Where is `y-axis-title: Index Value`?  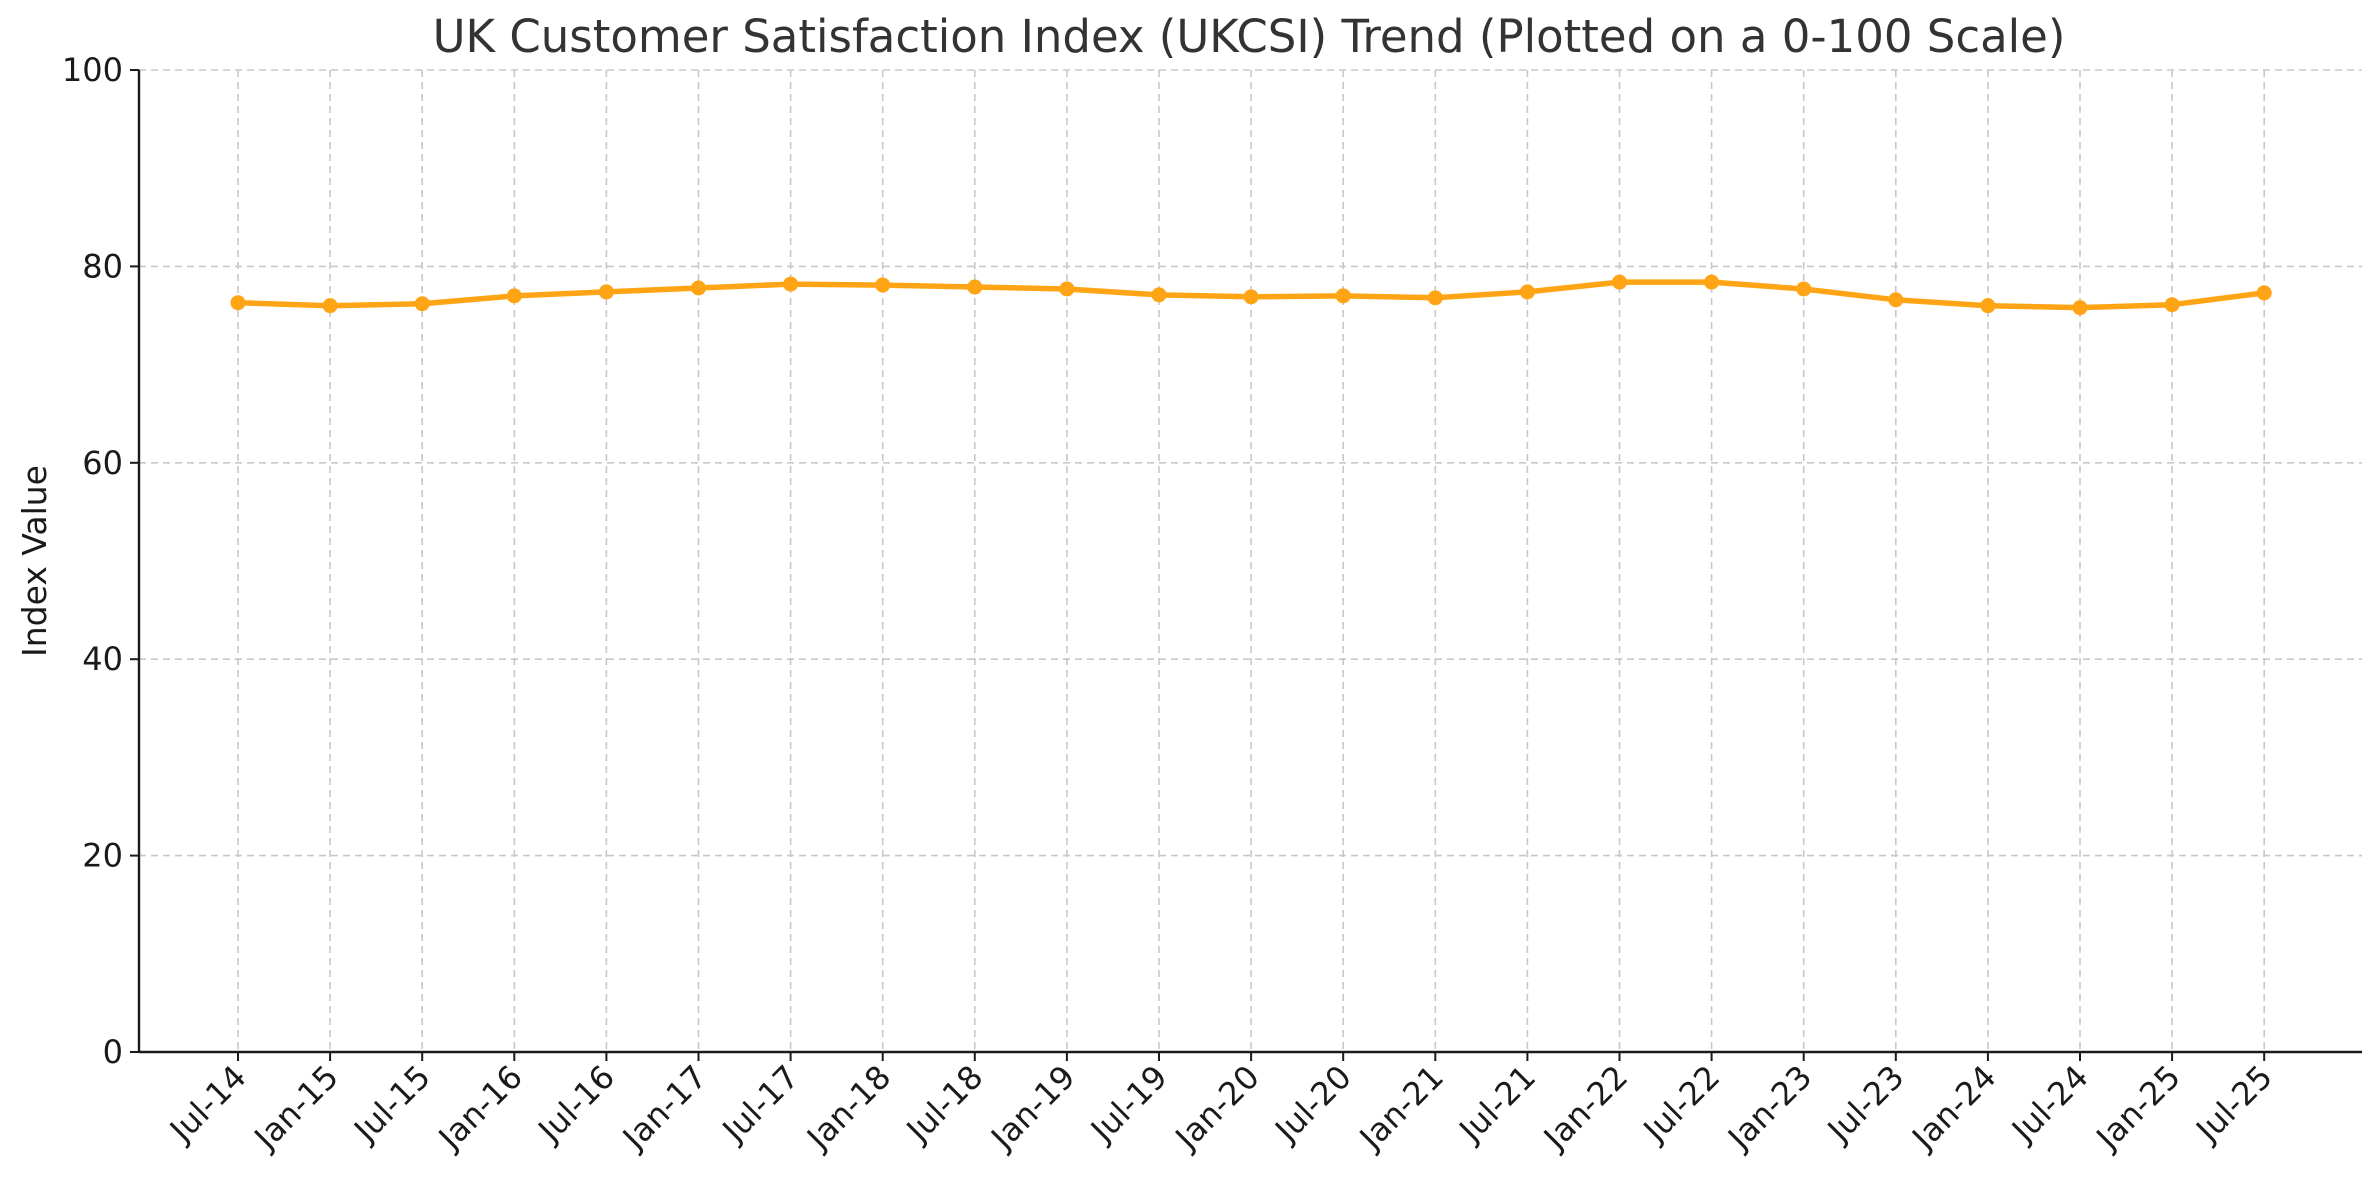 y-axis-title: Index Value is located at coordinates (34, 561).